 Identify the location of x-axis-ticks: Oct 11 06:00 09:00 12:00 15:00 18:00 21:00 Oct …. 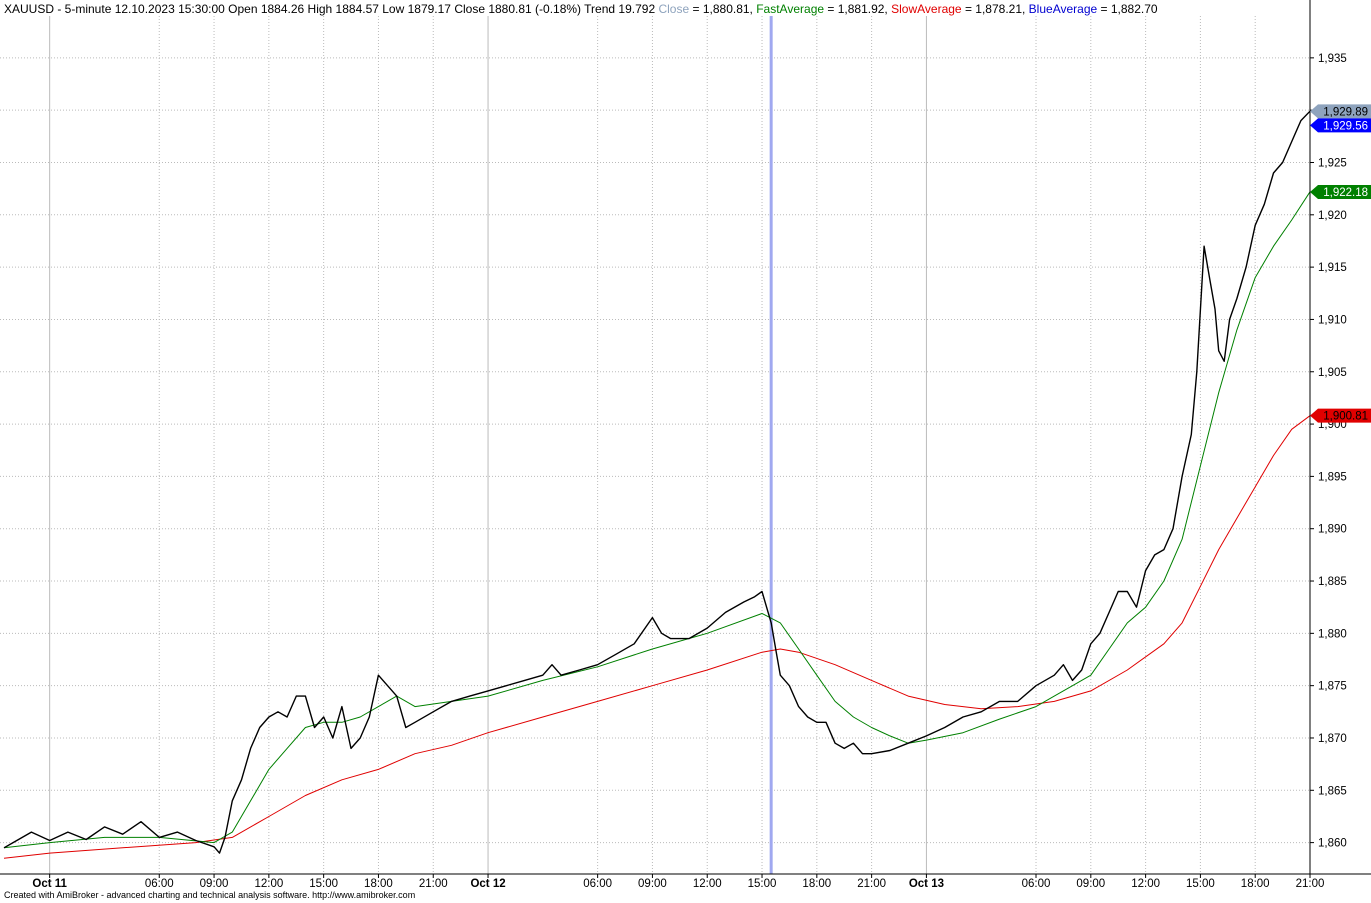
(678, 882).